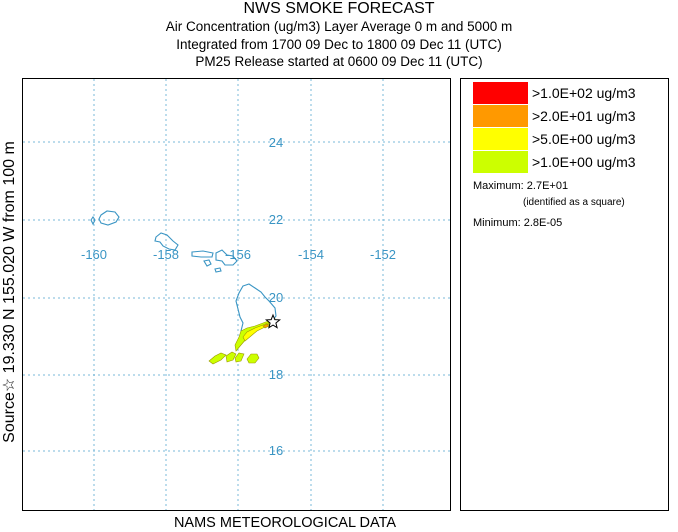 Image resolution: width=678 pixels, height=532 pixels. Describe the element at coordinates (518, 223) in the screenshot. I see `minimum-value: Minimum: 2.8E-05` at that location.